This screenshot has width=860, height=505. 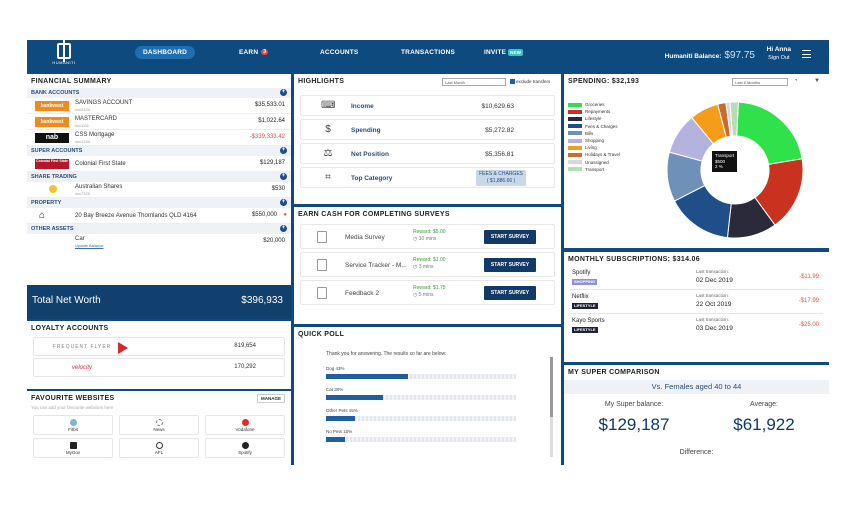 What do you see at coordinates (634, 424) in the screenshot?
I see `my-super-value: $129,187` at bounding box center [634, 424].